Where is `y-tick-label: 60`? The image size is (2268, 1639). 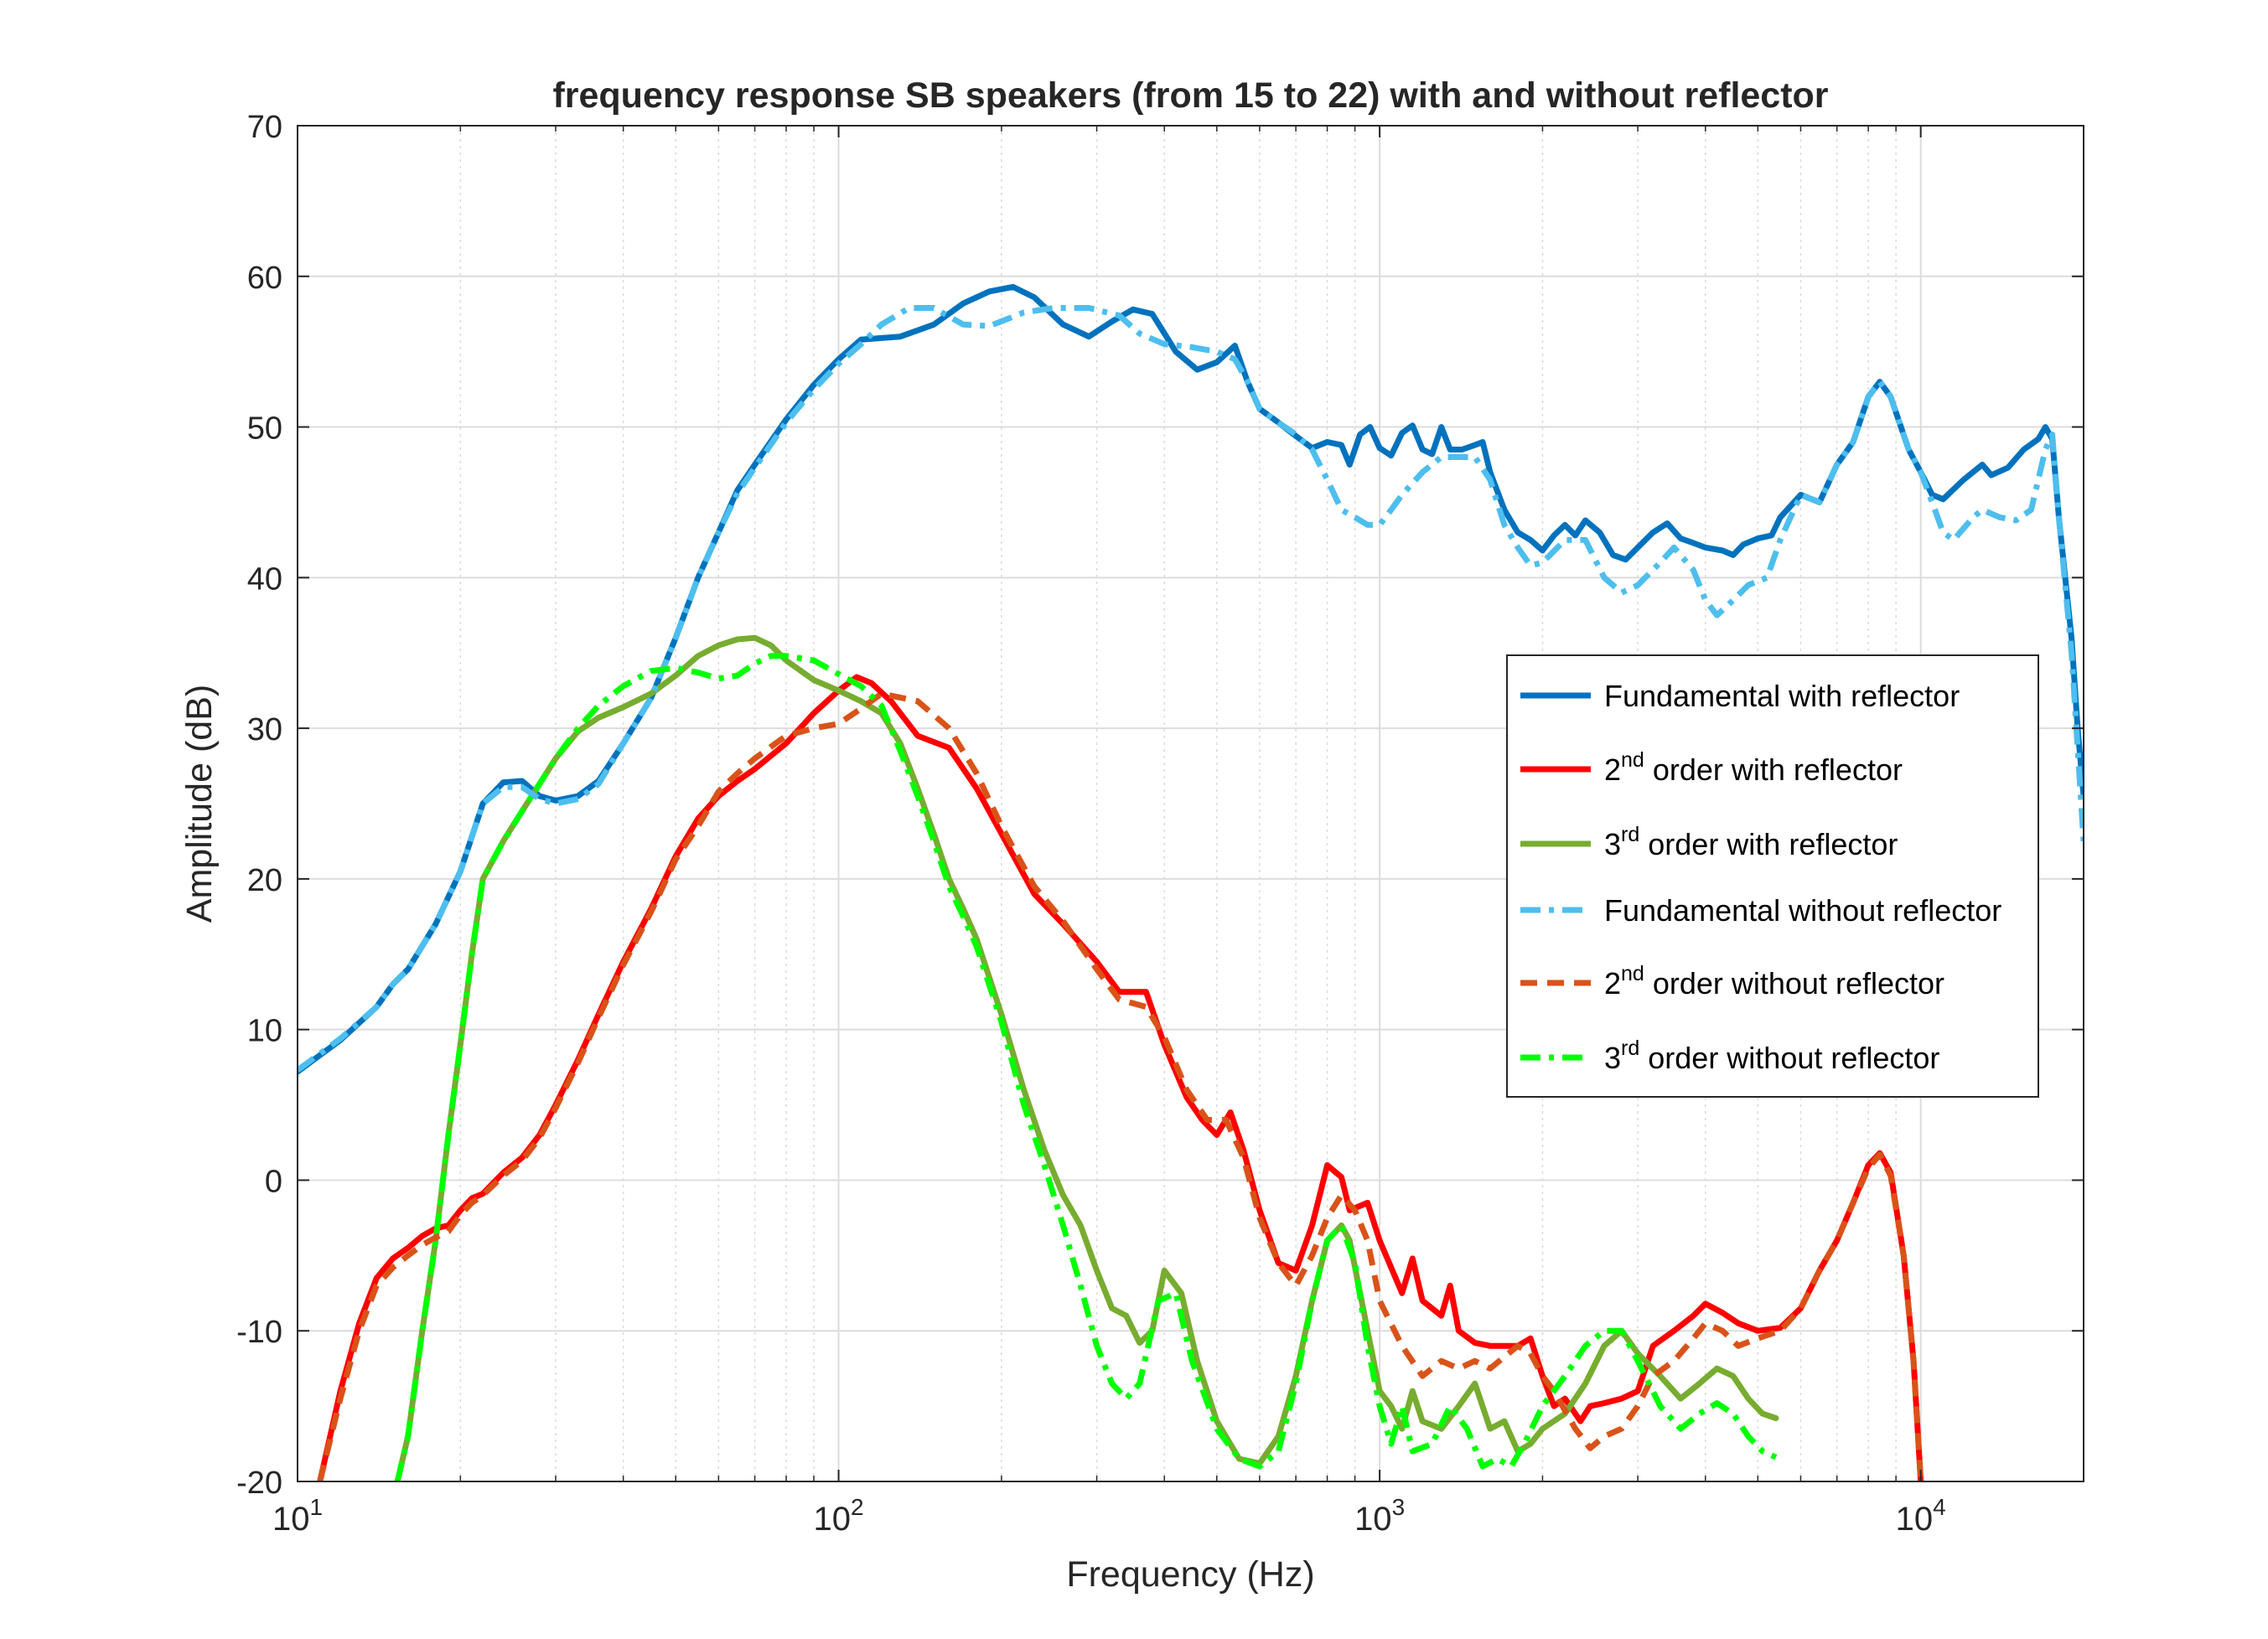
y-tick-label: 60 is located at coordinates (264, 278).